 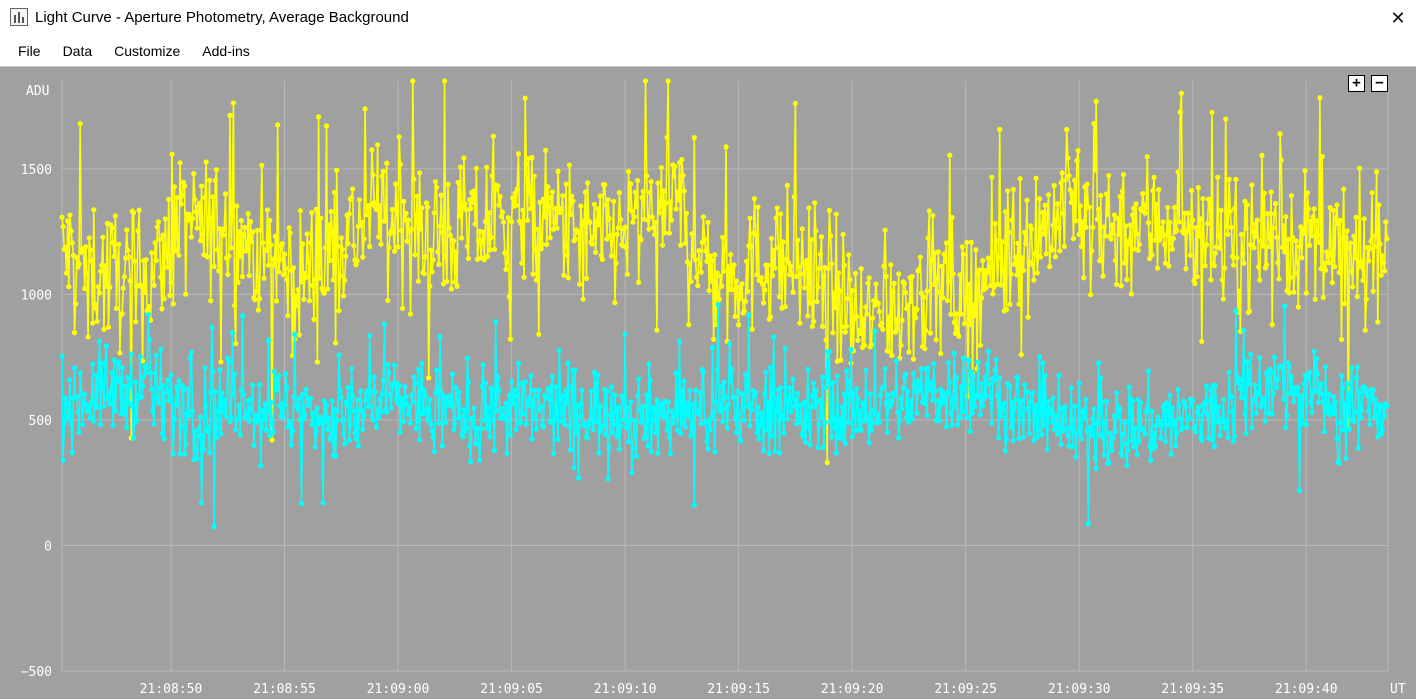 What do you see at coordinates (29, 51) in the screenshot?
I see `menu-file: File` at bounding box center [29, 51].